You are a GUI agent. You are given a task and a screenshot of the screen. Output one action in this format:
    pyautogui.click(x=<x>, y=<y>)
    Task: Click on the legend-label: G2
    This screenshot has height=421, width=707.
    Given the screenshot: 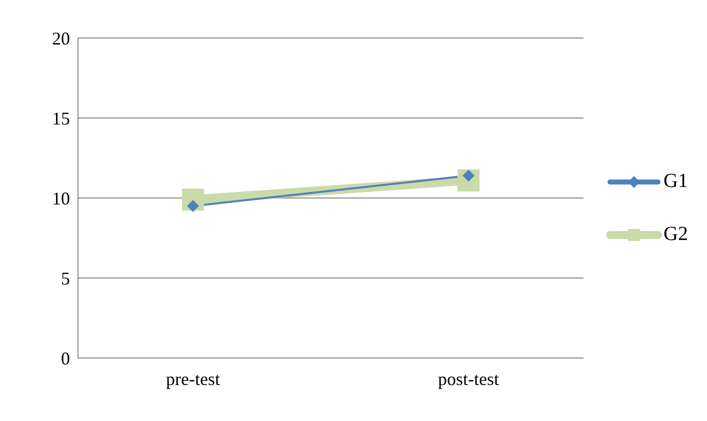 What is the action you would take?
    pyautogui.click(x=676, y=234)
    